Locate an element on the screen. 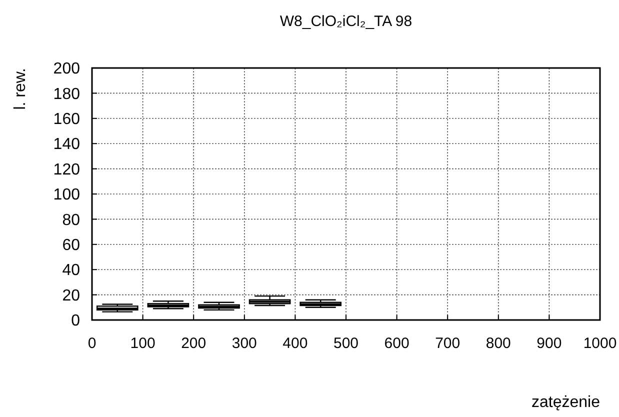 The width and height of the screenshot is (619, 417). y-tick-label: 80 is located at coordinates (71, 220).